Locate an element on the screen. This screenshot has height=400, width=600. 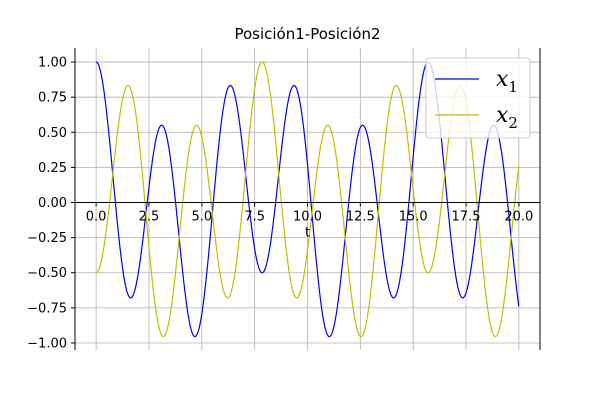
x-tick-label-7: 17.5 is located at coordinates (466, 217).